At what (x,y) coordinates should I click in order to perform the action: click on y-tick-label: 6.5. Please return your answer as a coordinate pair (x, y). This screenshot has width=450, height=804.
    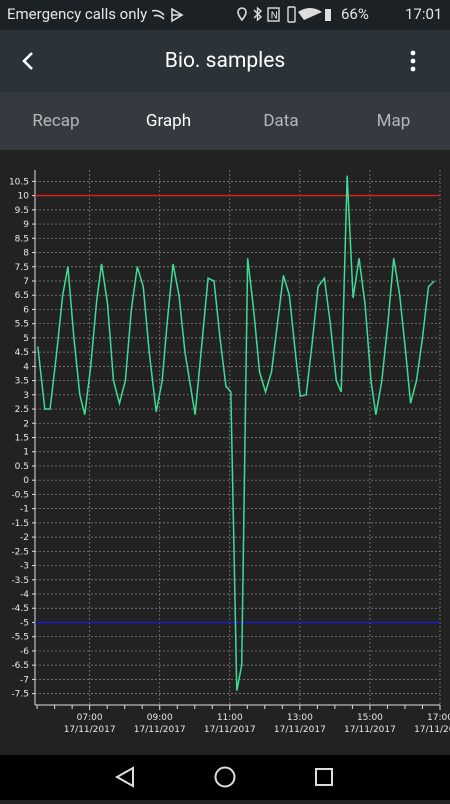
    Looking at the image, I should click on (22, 296).